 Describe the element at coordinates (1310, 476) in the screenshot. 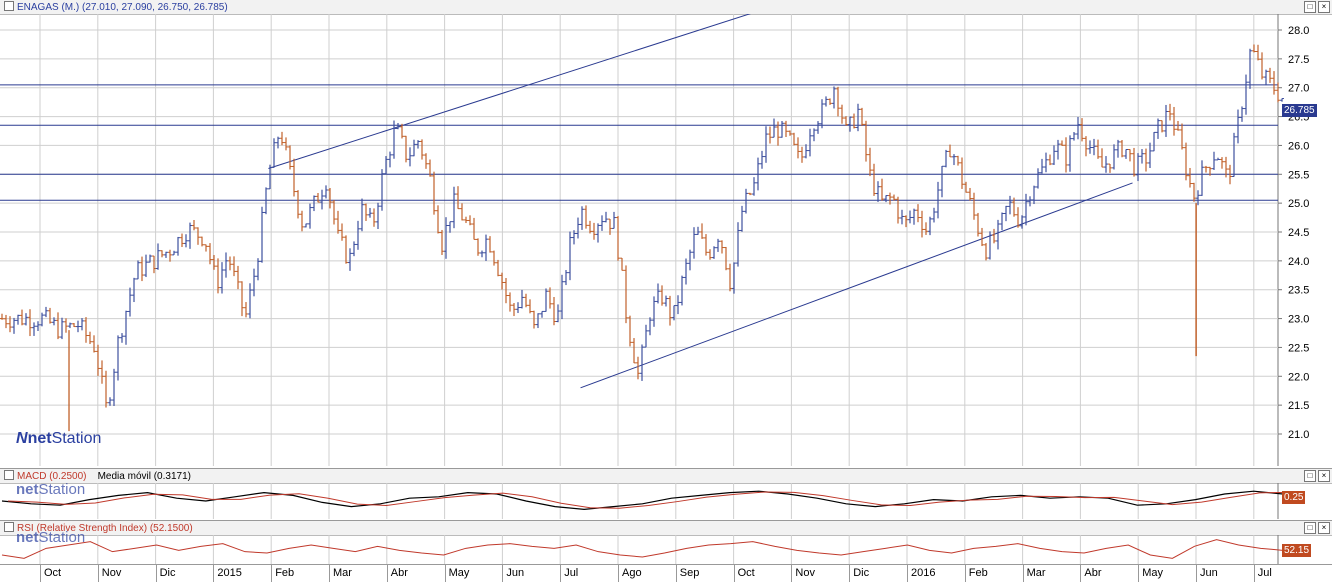

I see `macd-restore-button: □` at that location.